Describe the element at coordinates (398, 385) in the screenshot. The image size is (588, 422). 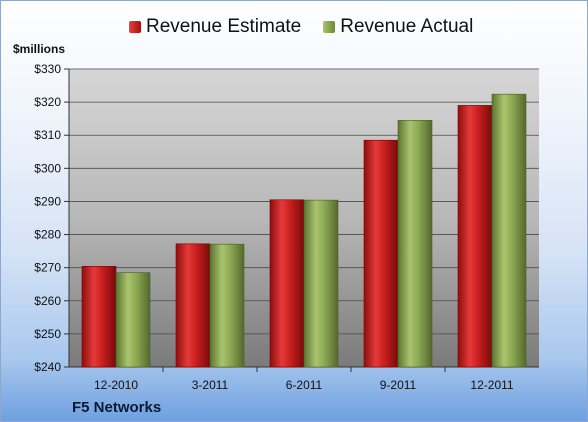
I see `x-tick-label: 9-2011` at that location.